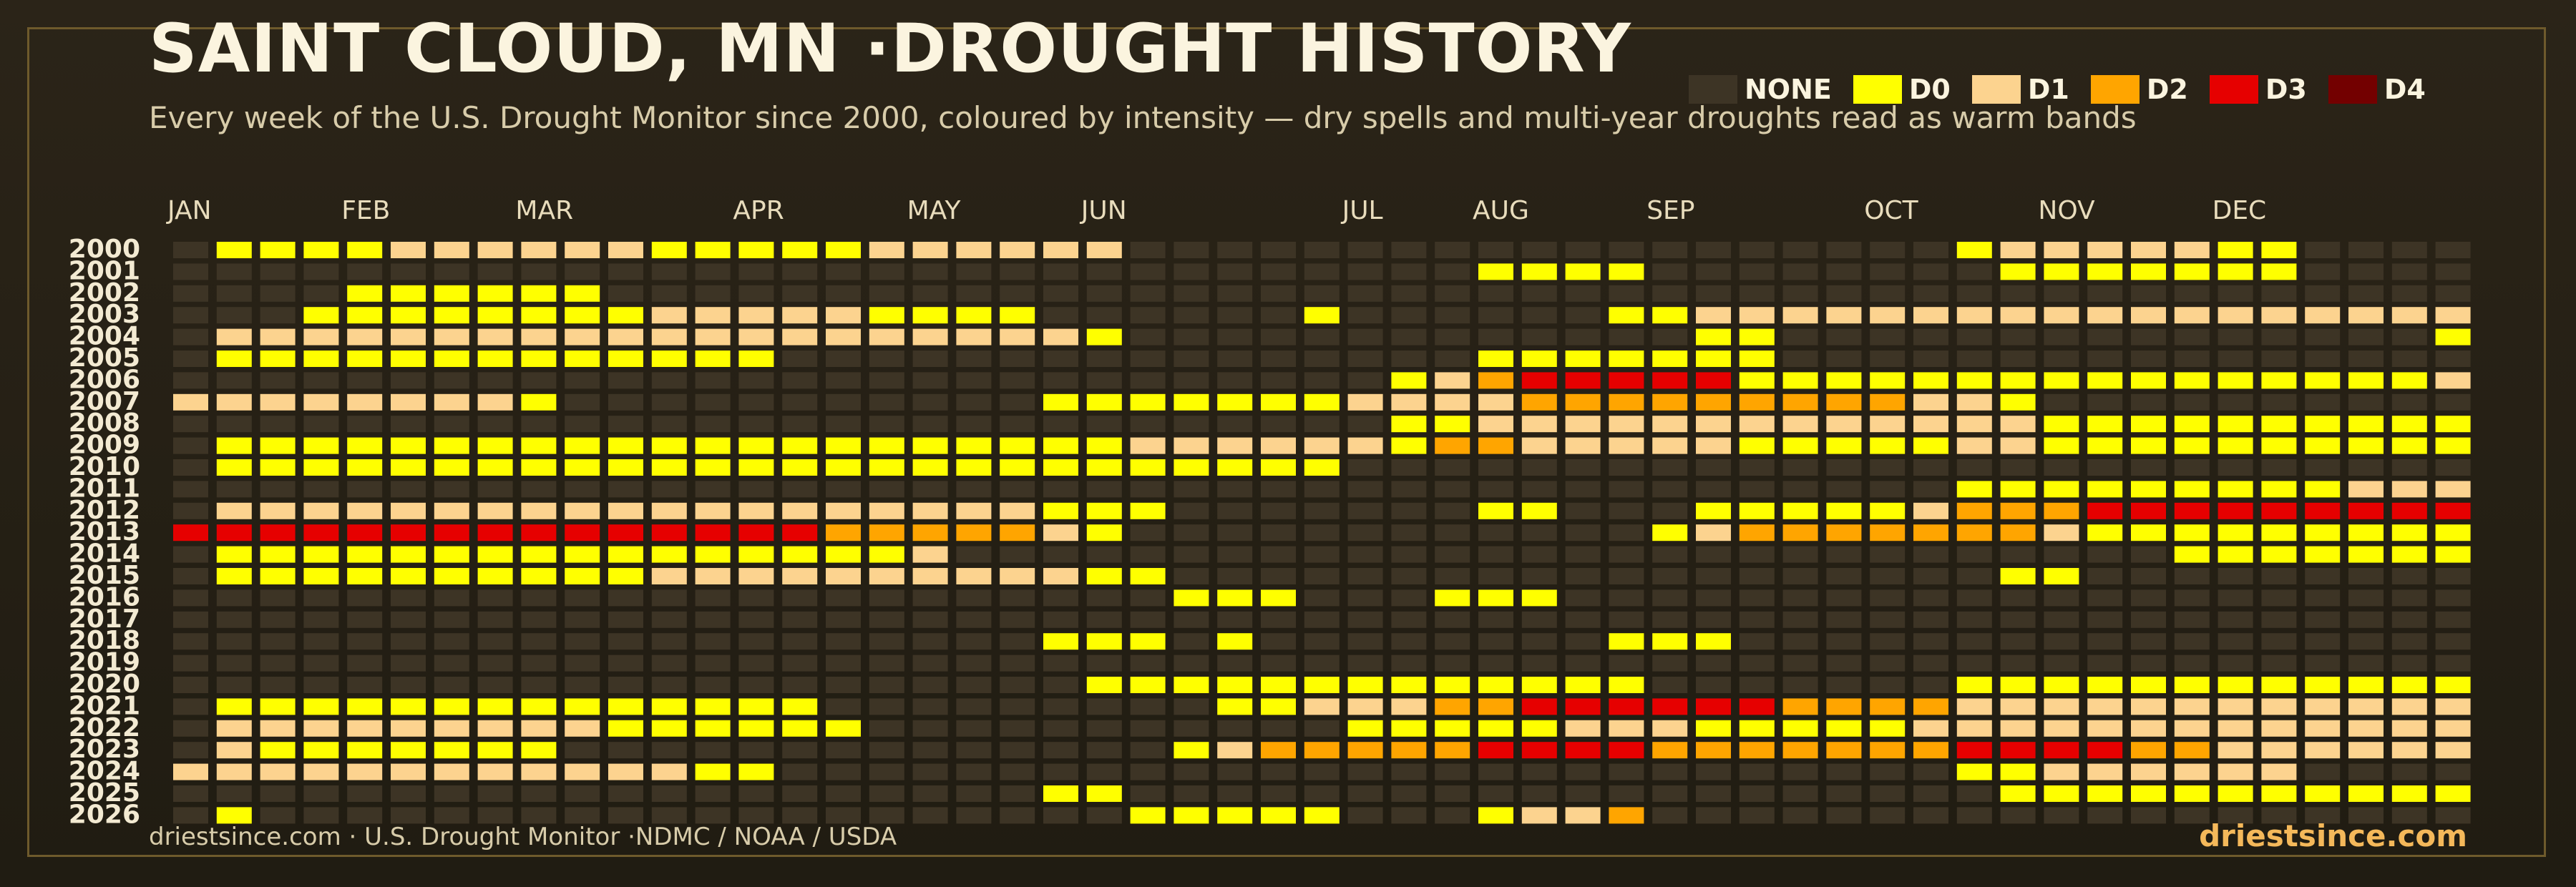  What do you see at coordinates (104, 684) in the screenshot?
I see `year-label: 2020` at bounding box center [104, 684].